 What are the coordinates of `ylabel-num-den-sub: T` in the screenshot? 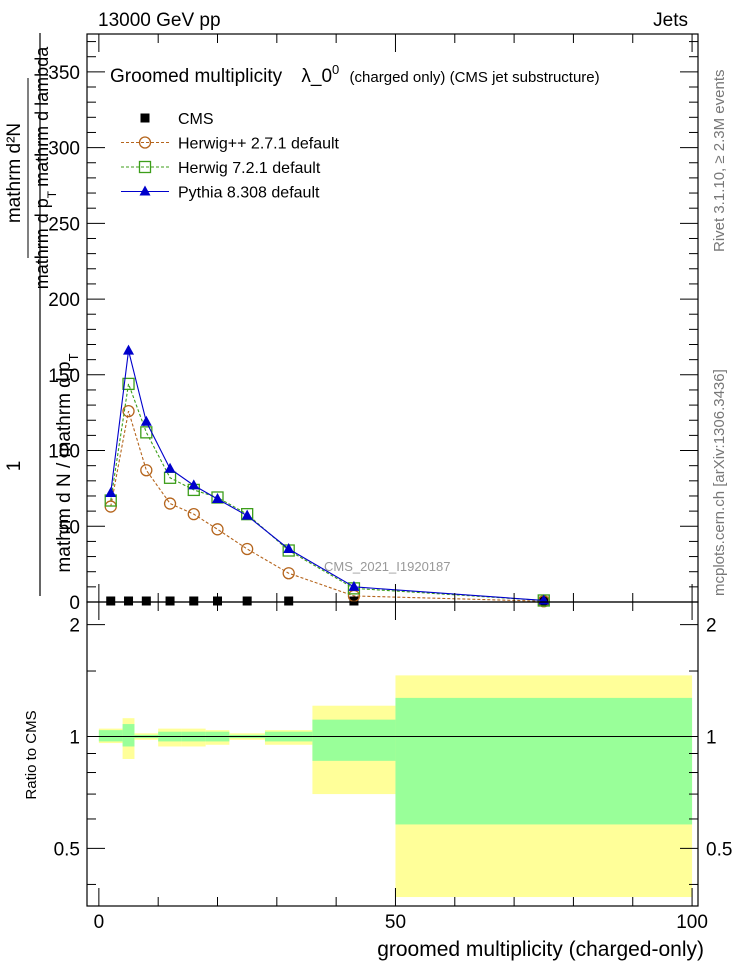 It's located at (52, 194).